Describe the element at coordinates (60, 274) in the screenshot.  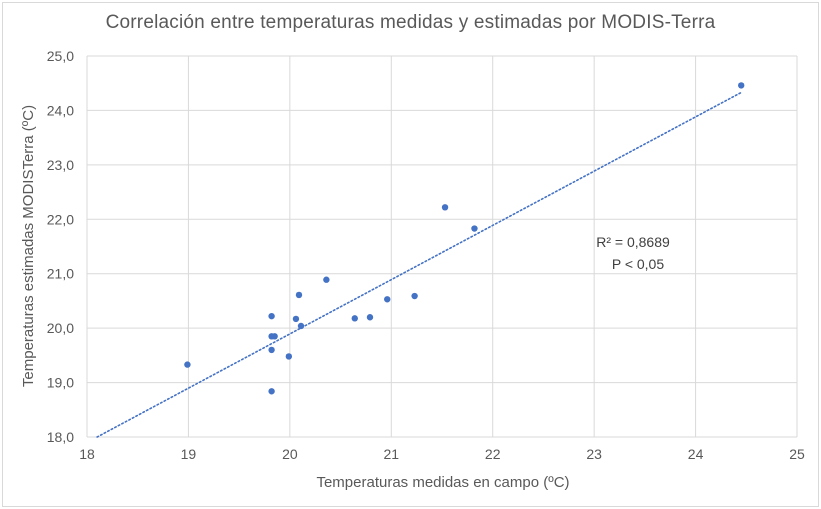
I see `y-tick-label: 21,0` at that location.